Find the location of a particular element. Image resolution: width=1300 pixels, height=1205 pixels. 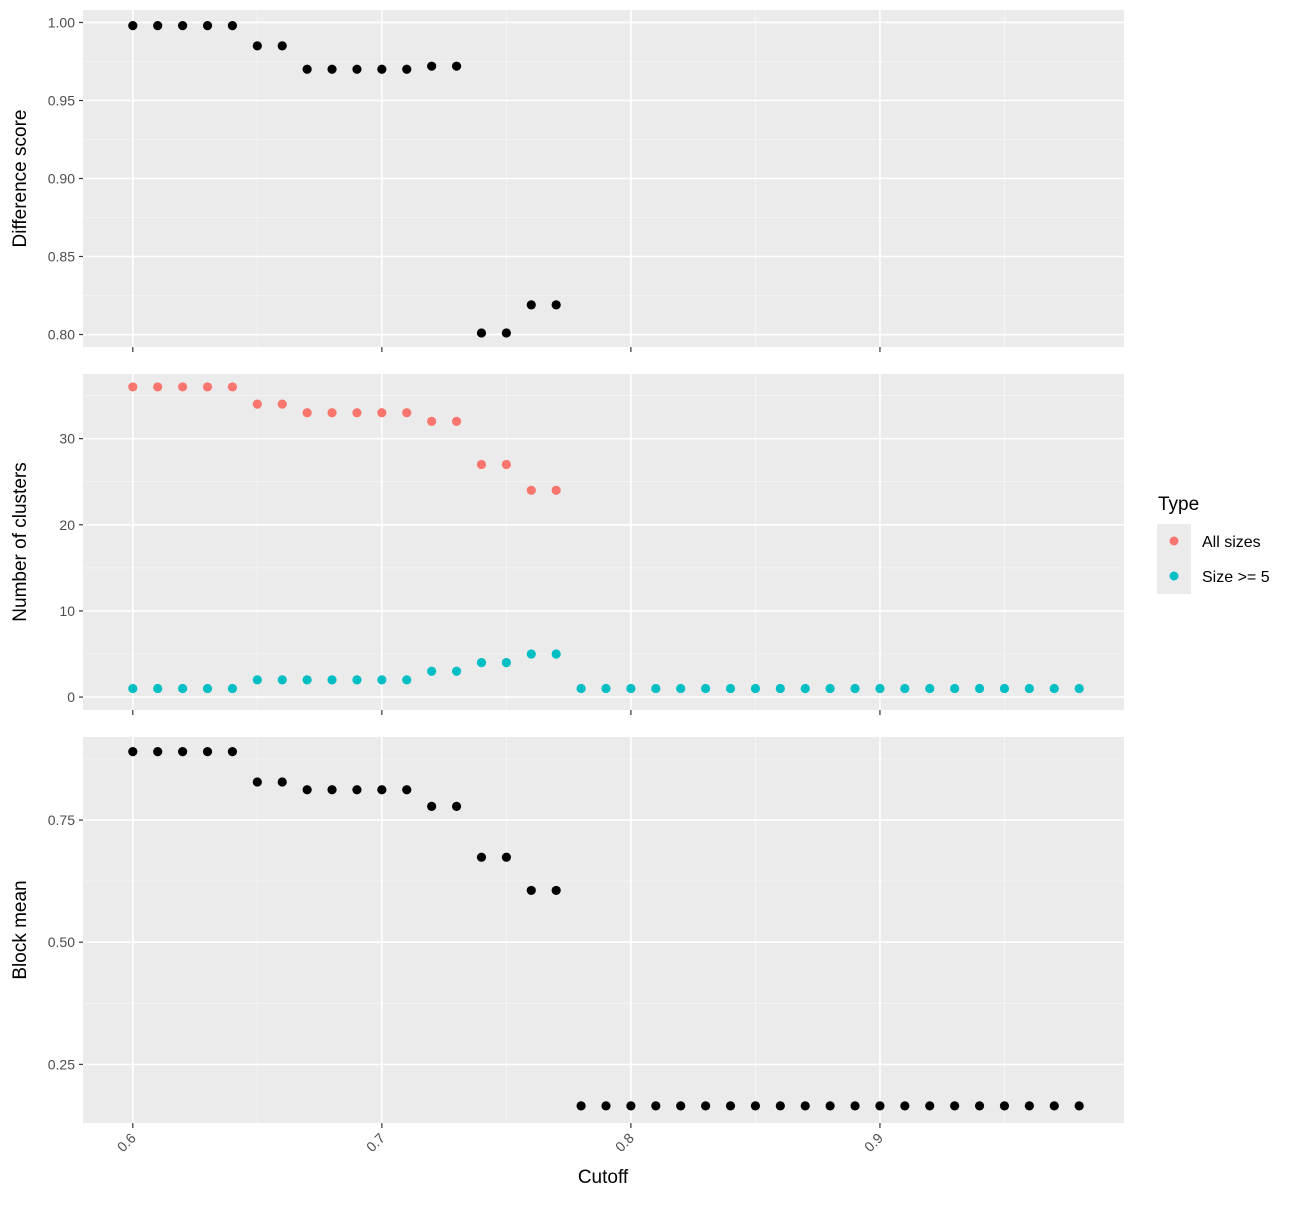

legend: Type All sizes Size >= 5 is located at coordinates (1213, 544).